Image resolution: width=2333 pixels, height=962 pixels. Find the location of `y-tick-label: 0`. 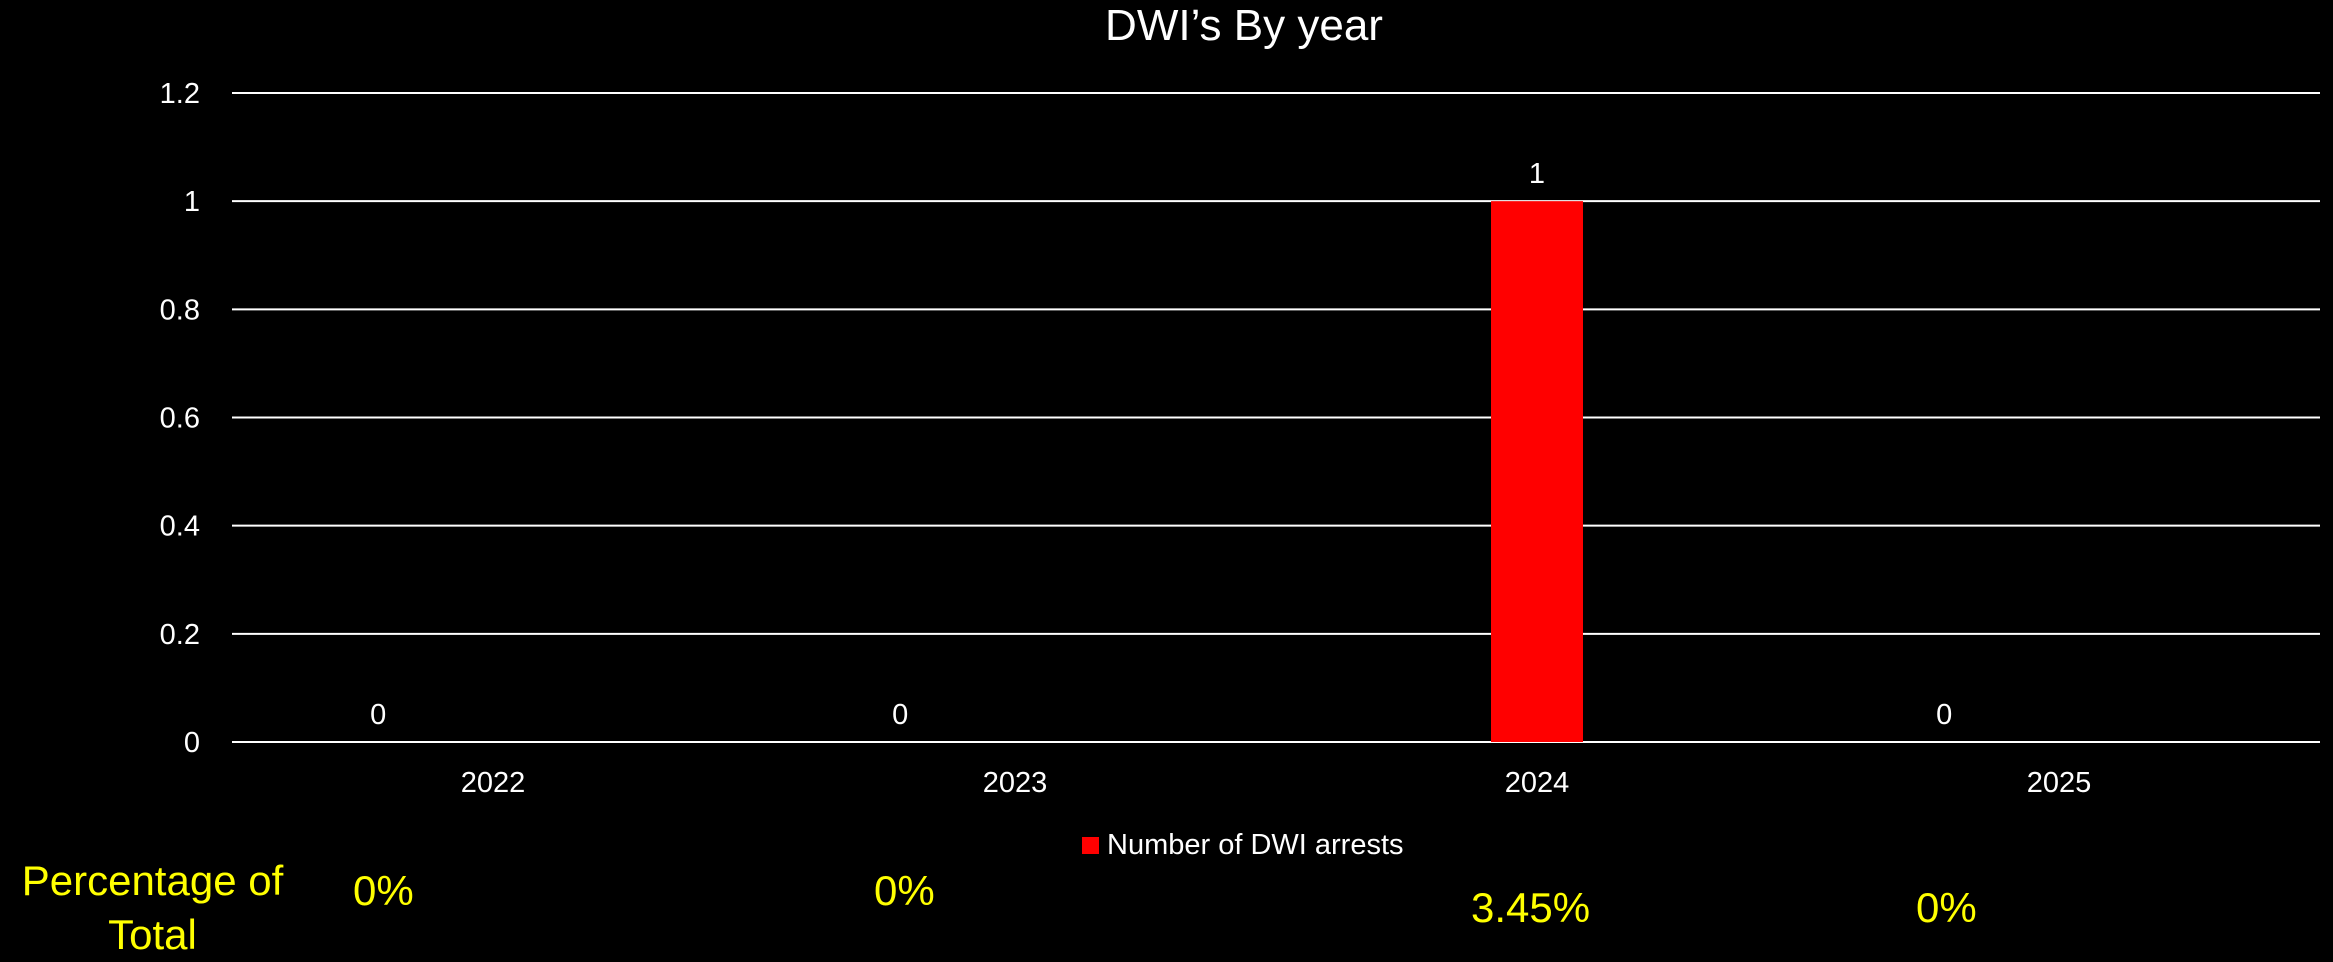

y-tick-label: 0 is located at coordinates (192, 743).